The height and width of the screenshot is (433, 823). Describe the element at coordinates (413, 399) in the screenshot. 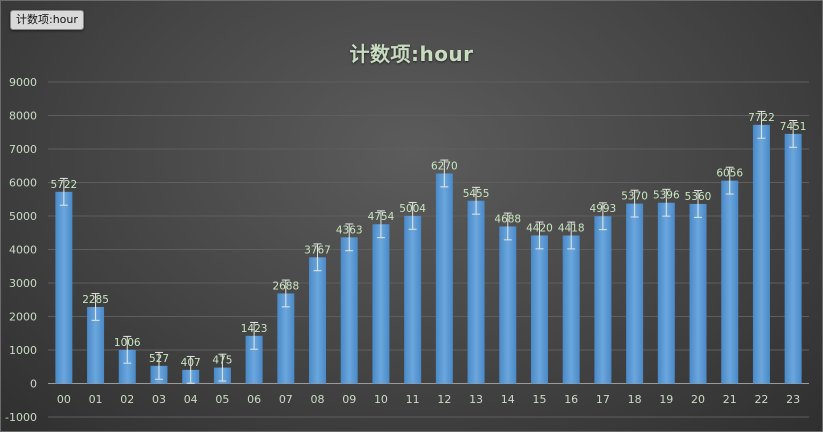

I see `x-tick-label: 11` at that location.